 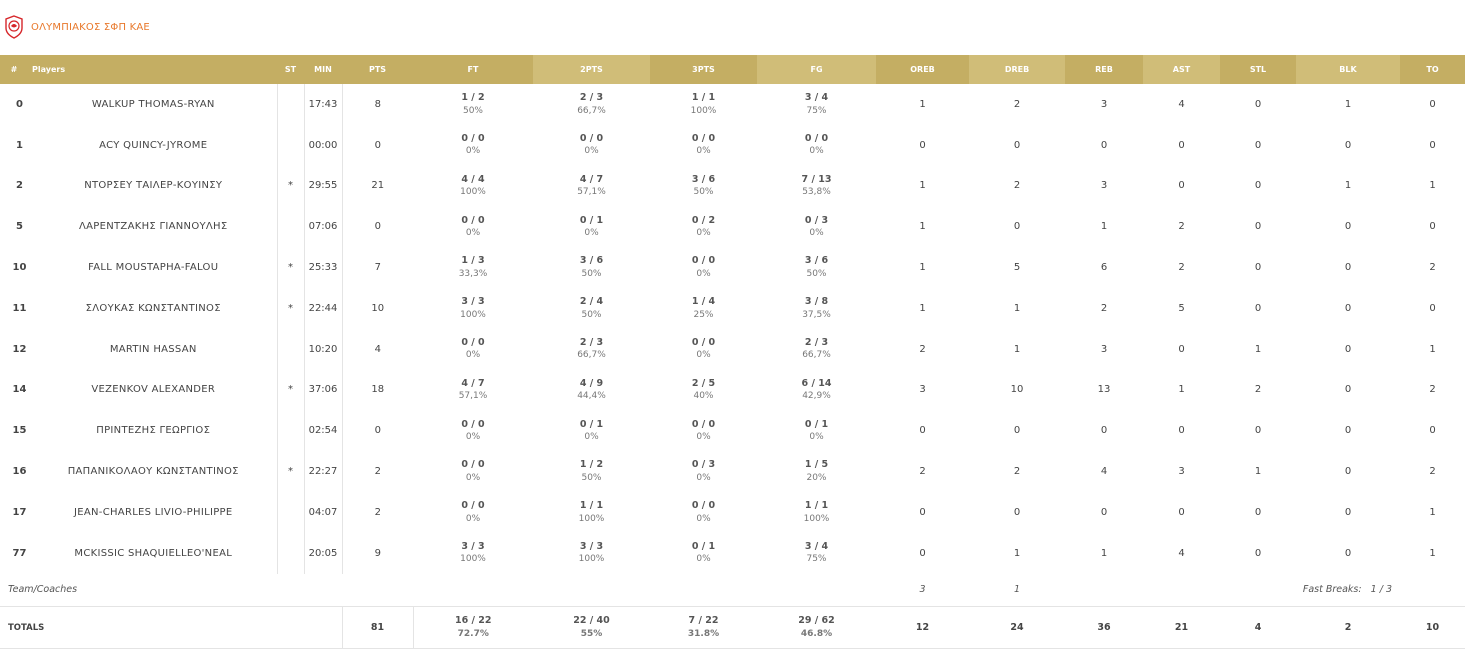 What do you see at coordinates (153, 104) in the screenshot?
I see `player-name: WALKUP THOMAS-RYAN` at bounding box center [153, 104].